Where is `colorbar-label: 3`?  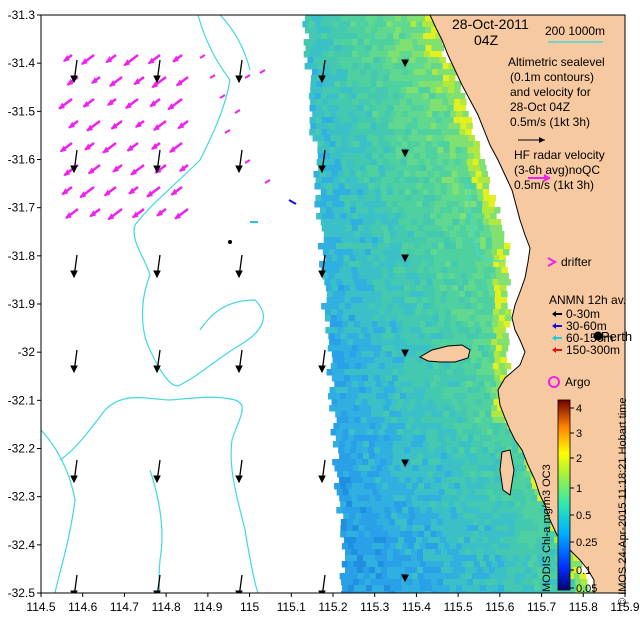 colorbar-label: 3 is located at coordinates (579, 434).